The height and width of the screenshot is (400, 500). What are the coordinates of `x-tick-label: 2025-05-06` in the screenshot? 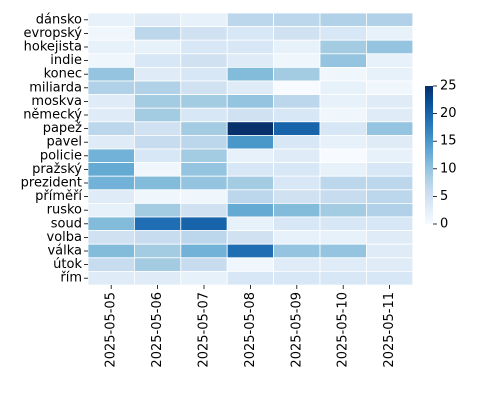 It's located at (157, 330).